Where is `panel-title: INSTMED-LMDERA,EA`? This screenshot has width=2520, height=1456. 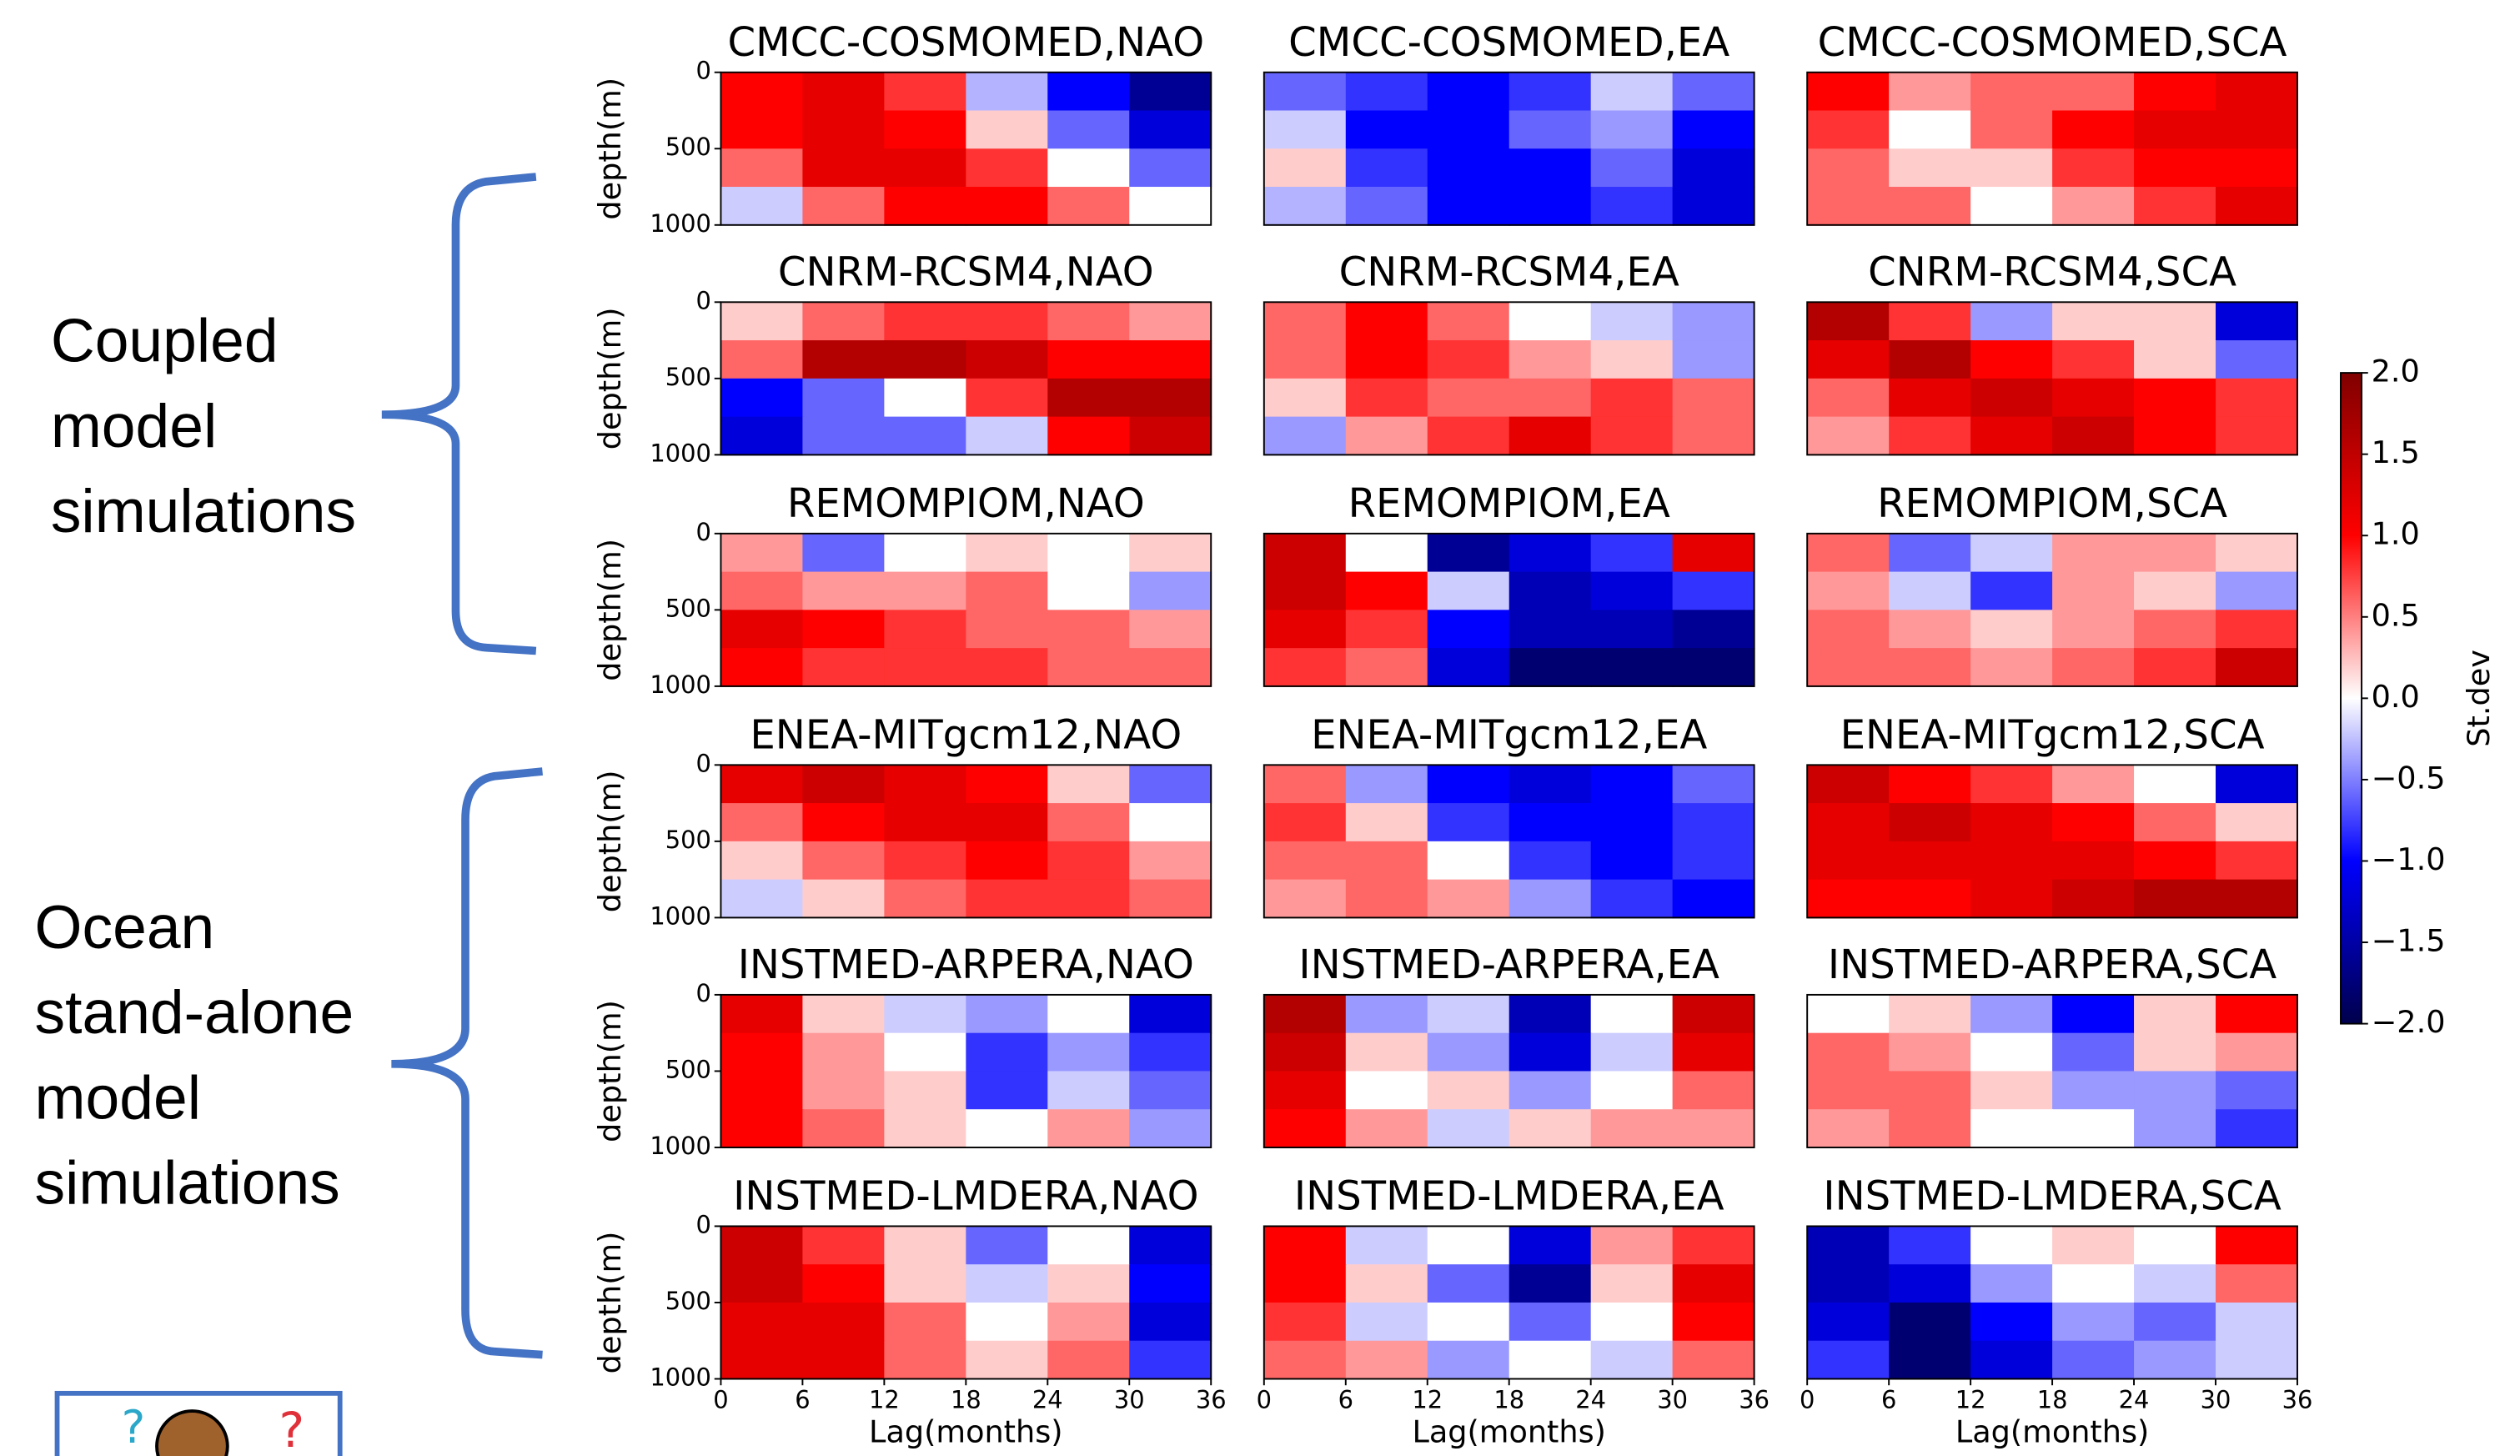 panel-title: INSTMED-LMDERA,EA is located at coordinates (1509, 1196).